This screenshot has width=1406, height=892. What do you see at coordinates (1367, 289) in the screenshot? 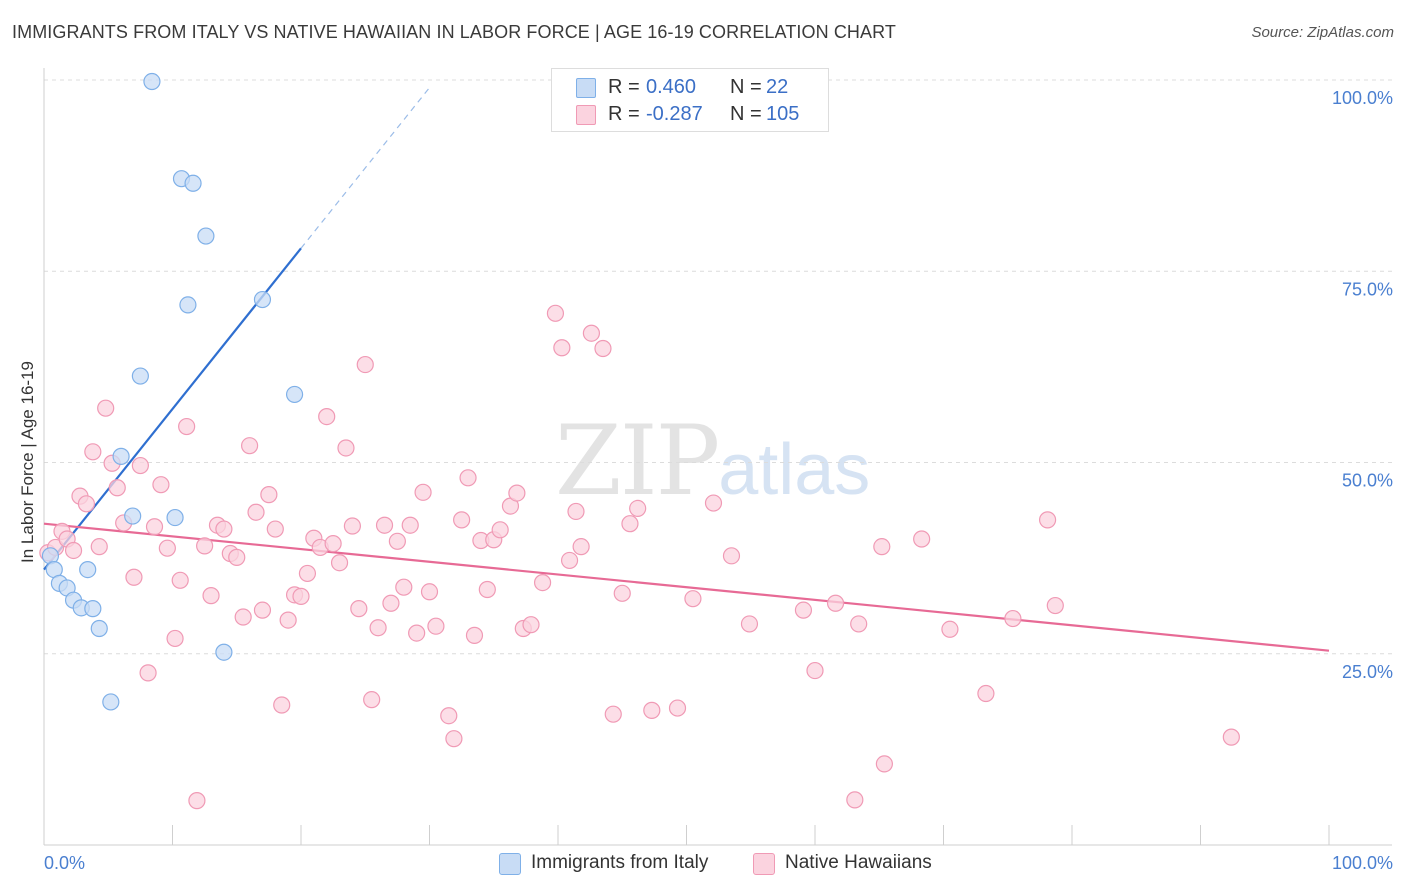
I see `y-tick-label: 75.0%` at bounding box center [1367, 289].